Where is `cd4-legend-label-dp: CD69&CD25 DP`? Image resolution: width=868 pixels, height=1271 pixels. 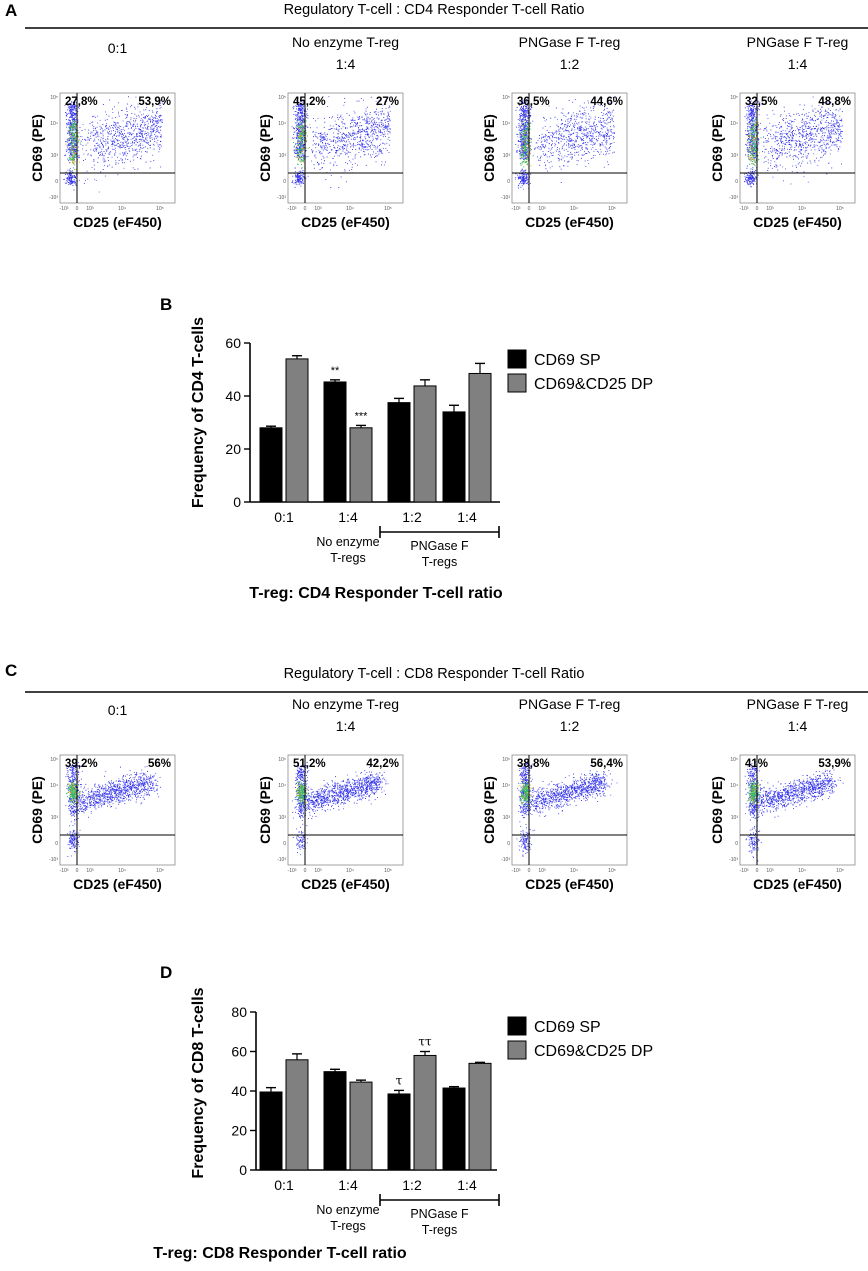 cd4-legend-label-dp: CD69&CD25 DP is located at coordinates (593, 384).